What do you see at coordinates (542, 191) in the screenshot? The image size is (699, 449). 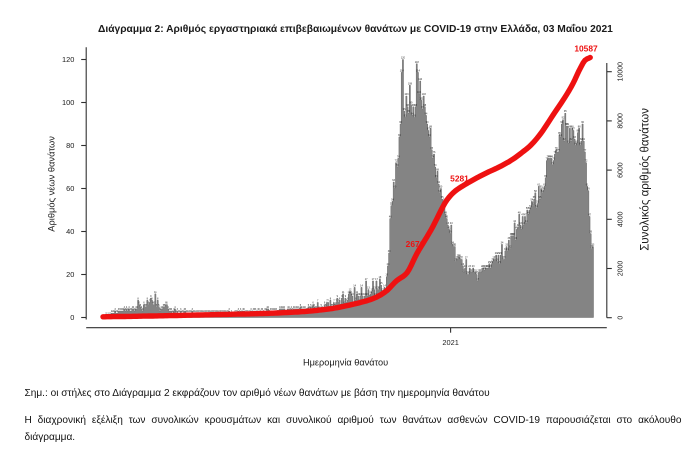 I see `svg-text: 58` at bounding box center [542, 191].